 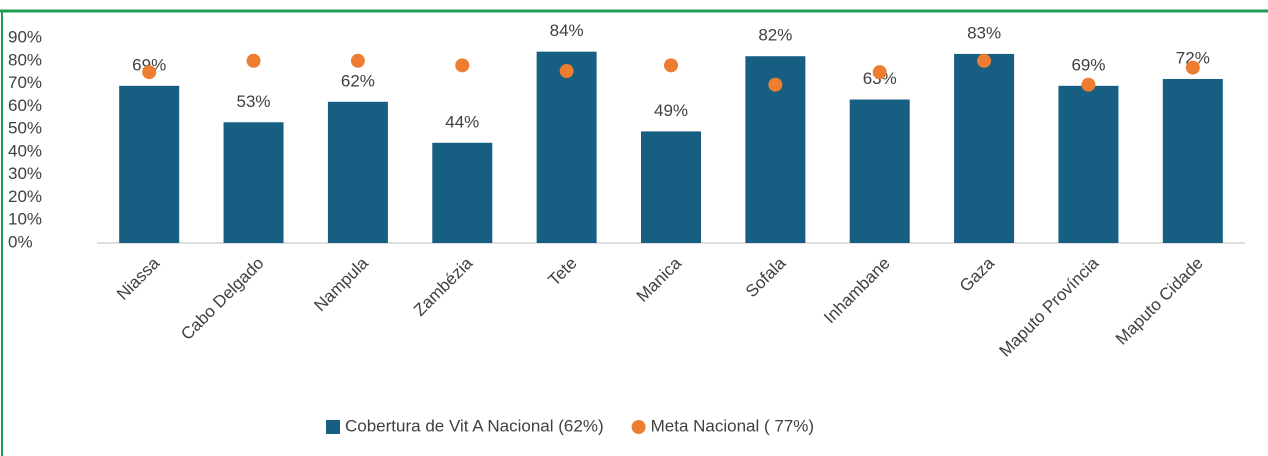 What do you see at coordinates (341, 284) in the screenshot?
I see `x-tick-label: Nampula` at bounding box center [341, 284].